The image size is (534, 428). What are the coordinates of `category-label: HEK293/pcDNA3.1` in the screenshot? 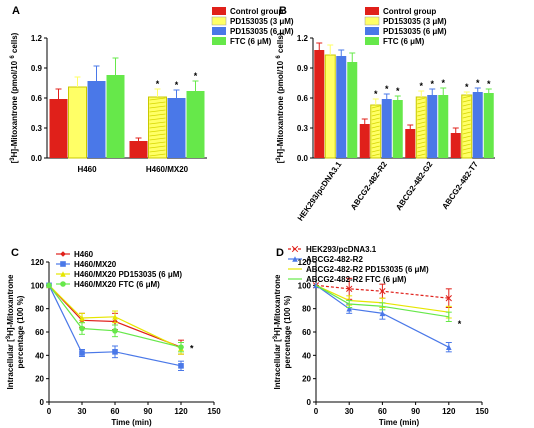 It's located at (320, 191).